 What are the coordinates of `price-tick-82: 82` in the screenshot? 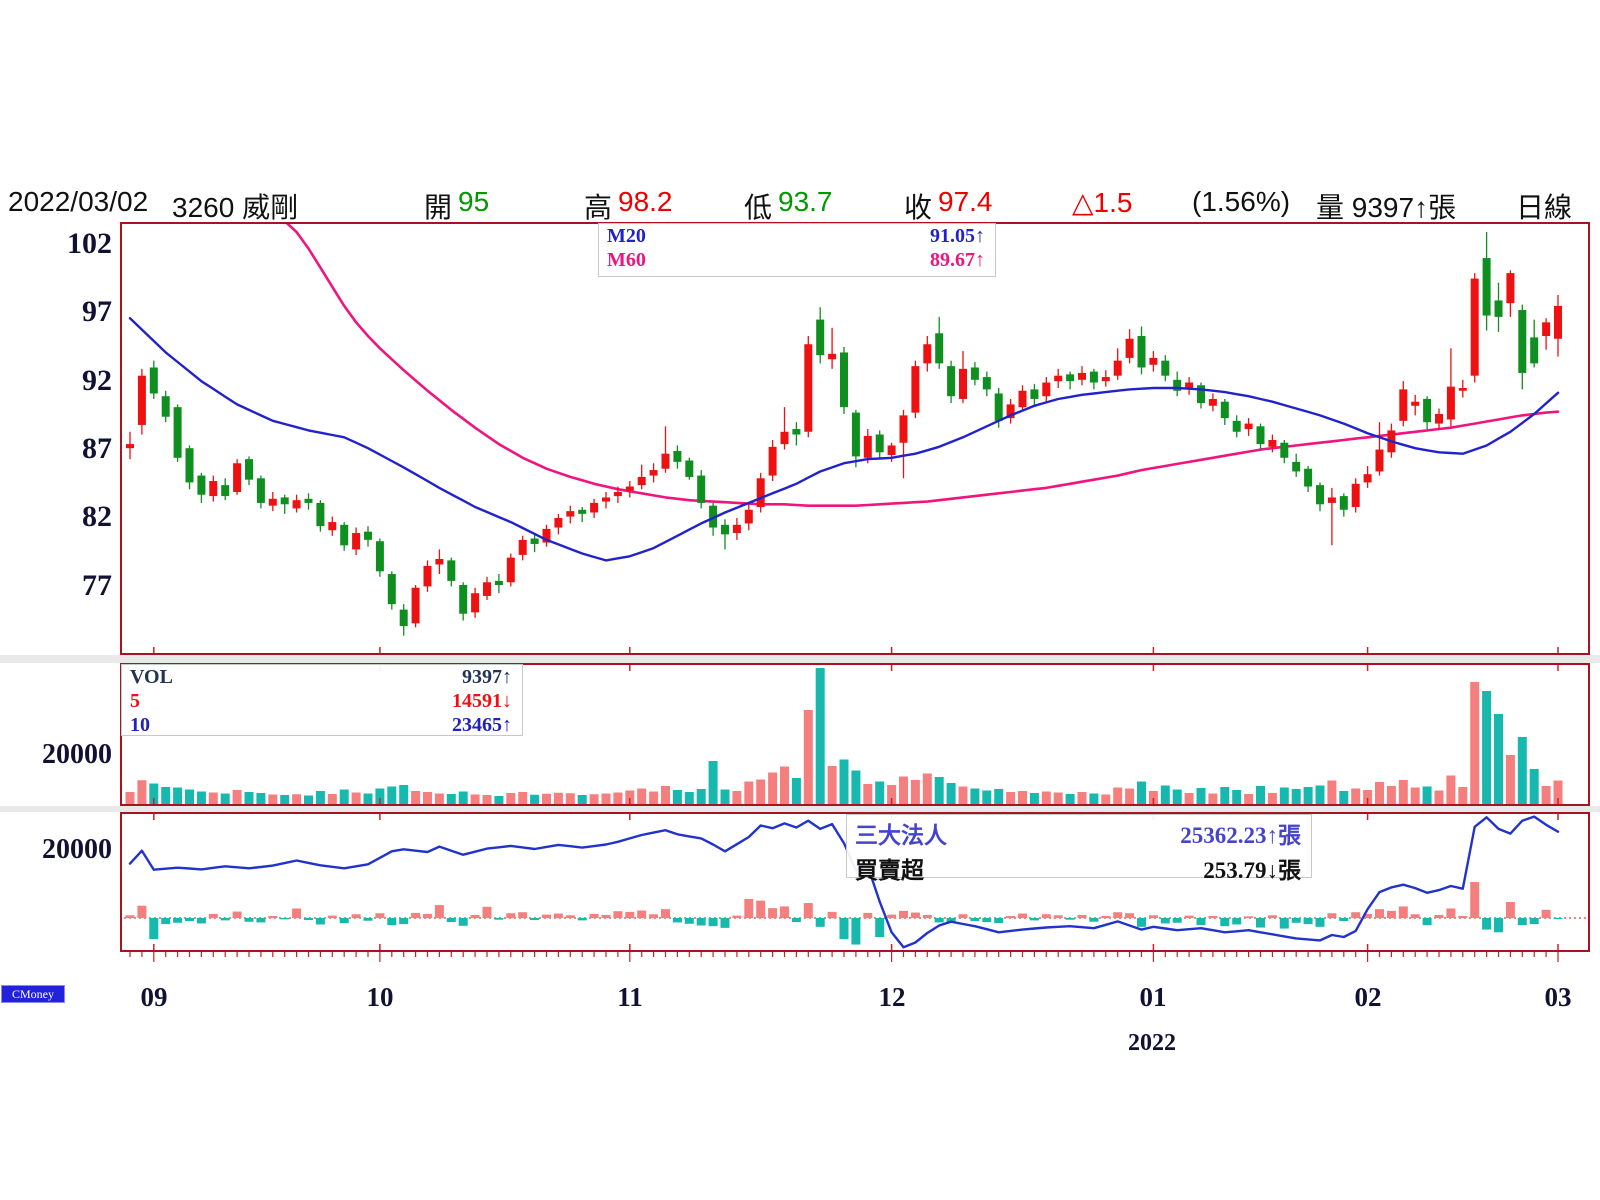 It's located at (97, 516).